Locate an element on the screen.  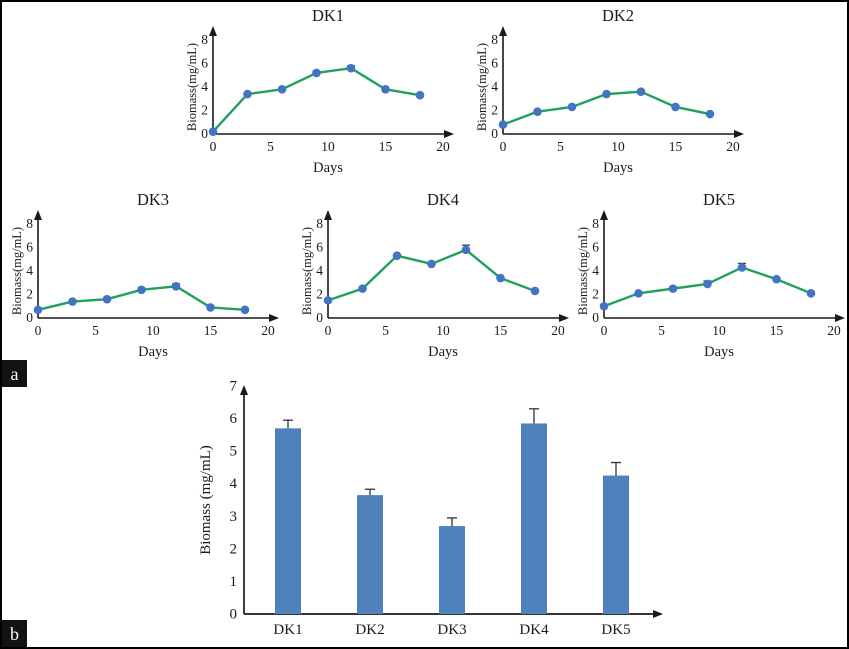
x-category-label: DK4 is located at coordinates (534, 630).